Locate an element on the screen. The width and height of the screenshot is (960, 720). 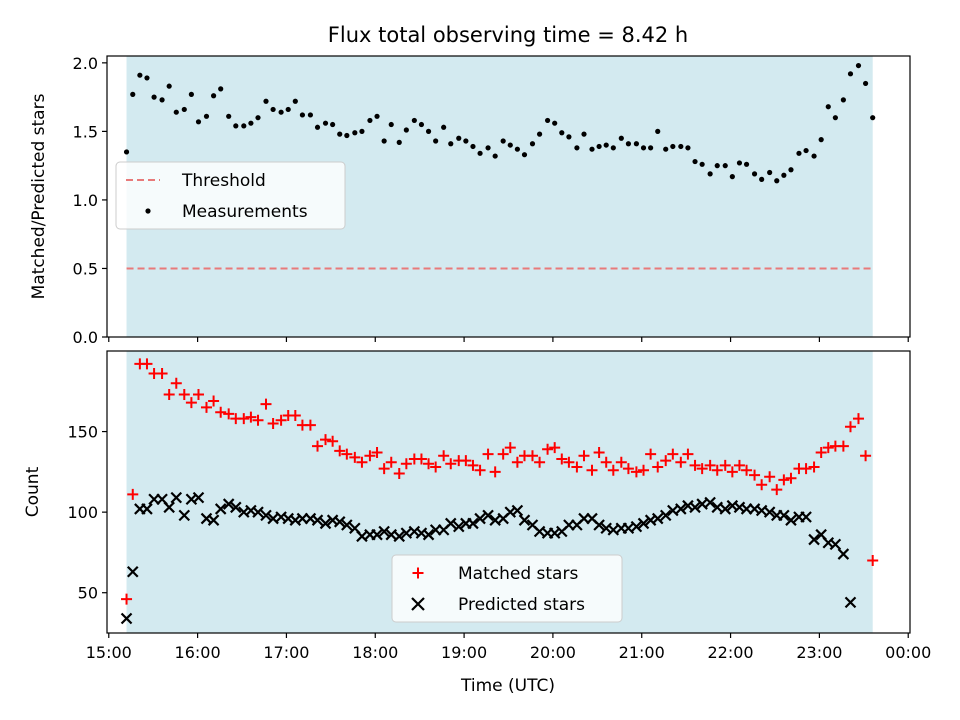
y-tick-label: 2.0 is located at coordinates (85, 63).